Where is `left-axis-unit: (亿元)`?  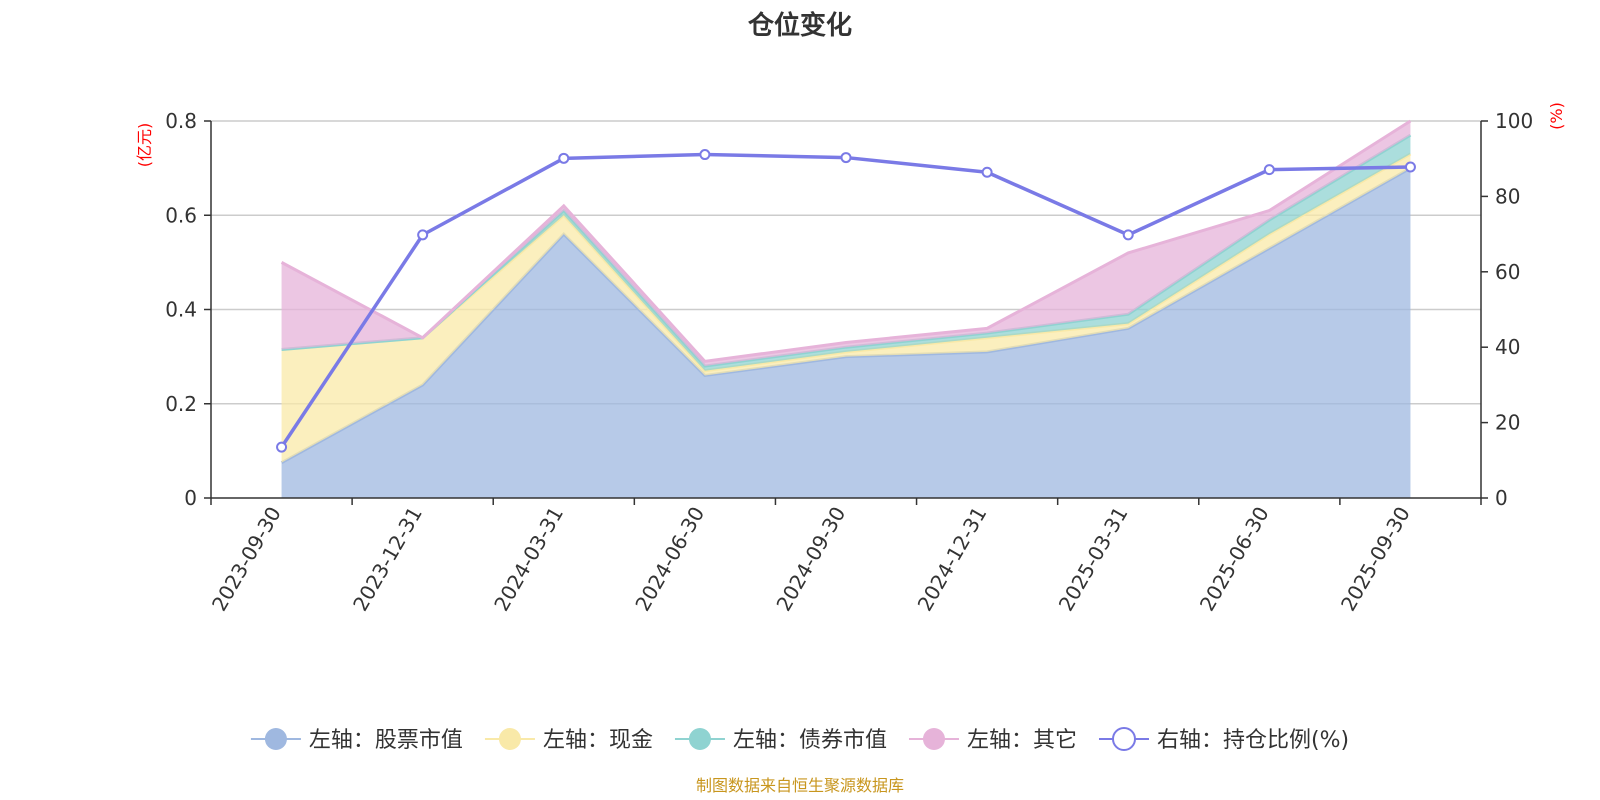
left-axis-unit: (亿元) is located at coordinates (144, 145).